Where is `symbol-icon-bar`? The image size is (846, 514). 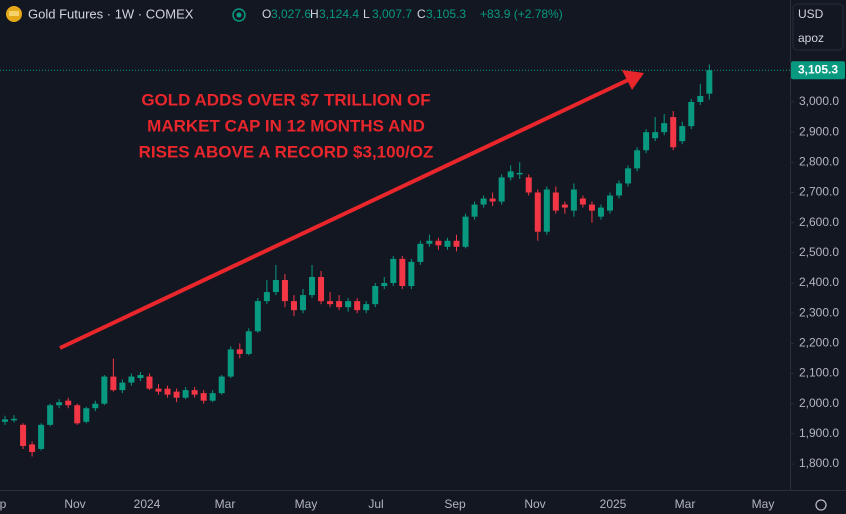
symbol-icon-bar is located at coordinates (14, 13).